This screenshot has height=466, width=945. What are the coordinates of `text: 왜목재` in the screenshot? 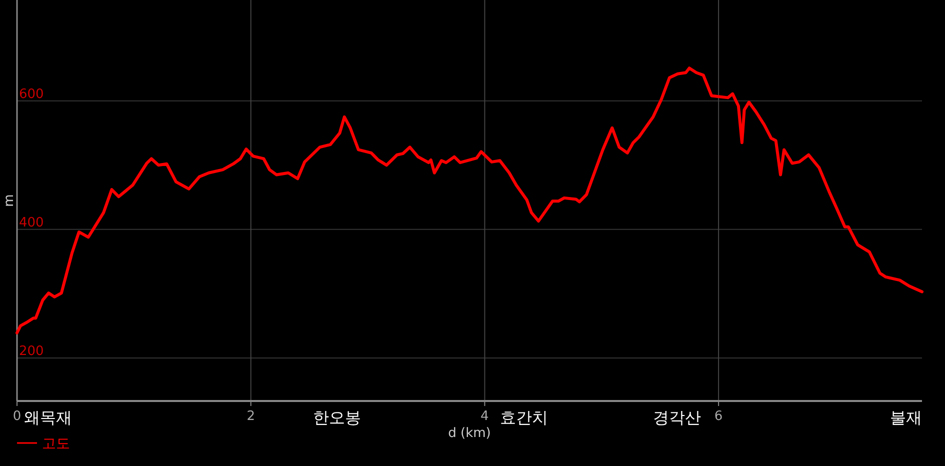 It's located at (48, 417).